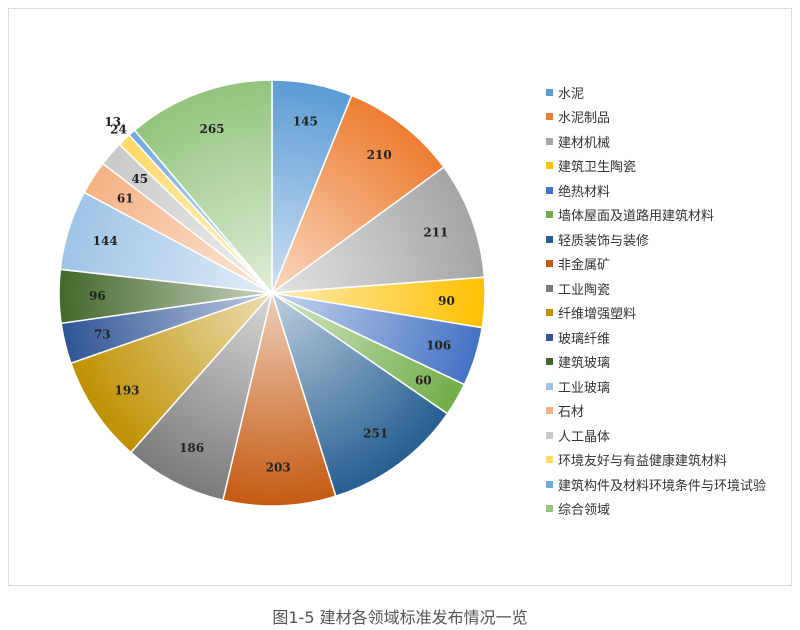 Image resolution: width=800 pixels, height=630 pixels. Describe the element at coordinates (656, 411) in the screenshot. I see `legend-item: 石材` at that location.